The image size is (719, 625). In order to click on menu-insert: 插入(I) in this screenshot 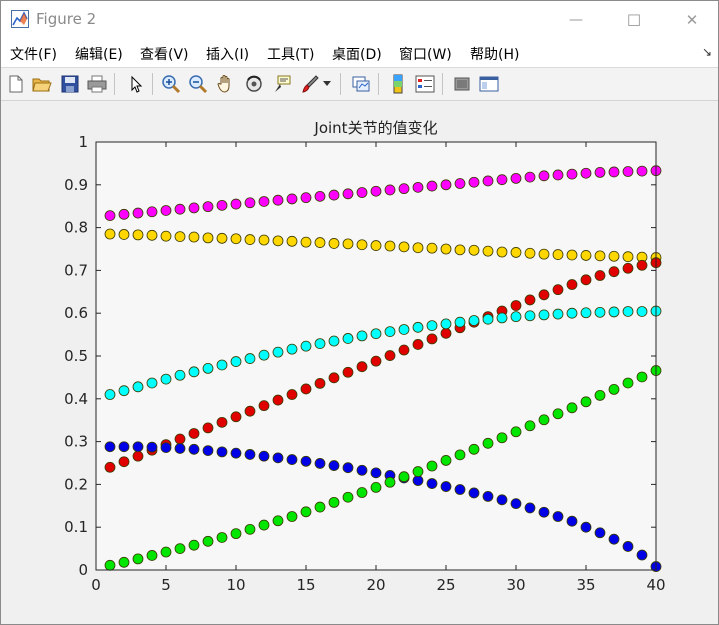, I will do `click(228, 55)`.